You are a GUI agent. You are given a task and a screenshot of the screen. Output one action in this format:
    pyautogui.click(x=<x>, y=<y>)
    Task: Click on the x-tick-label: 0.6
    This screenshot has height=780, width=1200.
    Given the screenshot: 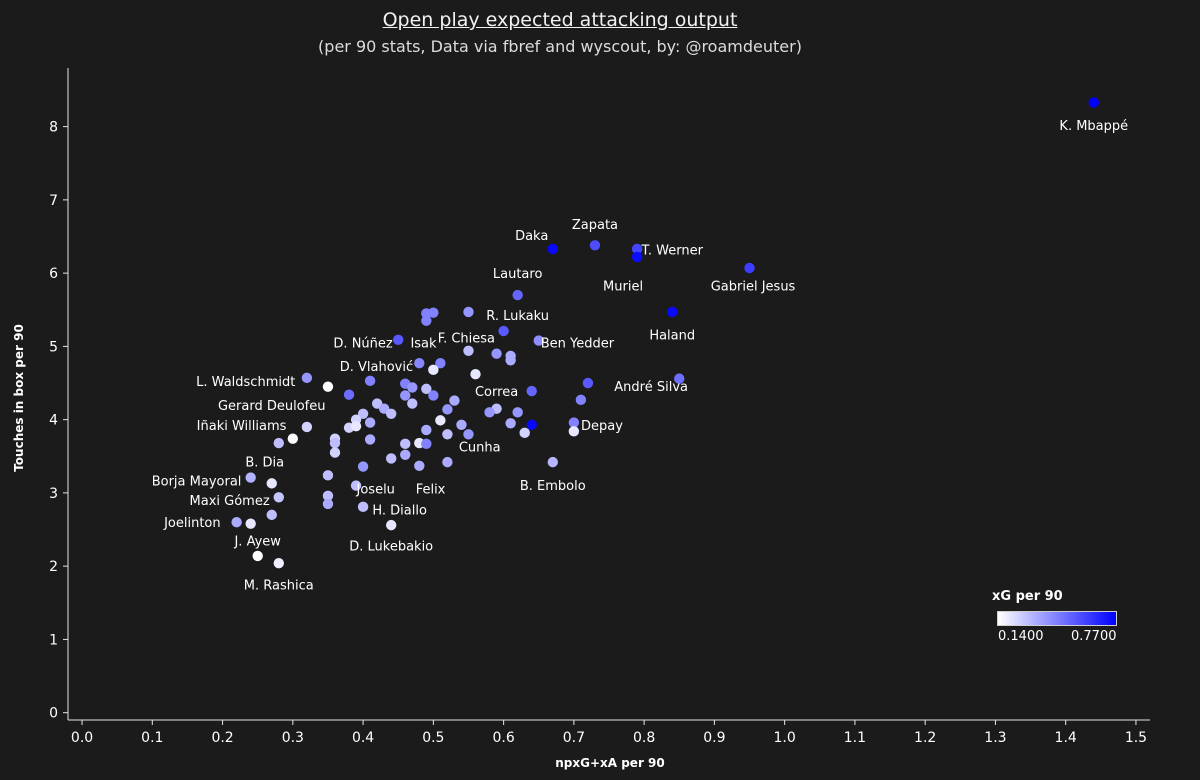 What is the action you would take?
    pyautogui.click(x=503, y=738)
    